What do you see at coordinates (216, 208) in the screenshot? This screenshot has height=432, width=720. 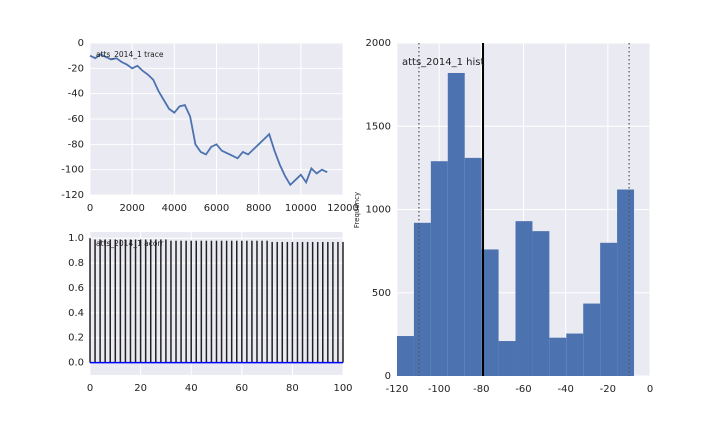 I see `x-tick-label: 6000` at bounding box center [216, 208].